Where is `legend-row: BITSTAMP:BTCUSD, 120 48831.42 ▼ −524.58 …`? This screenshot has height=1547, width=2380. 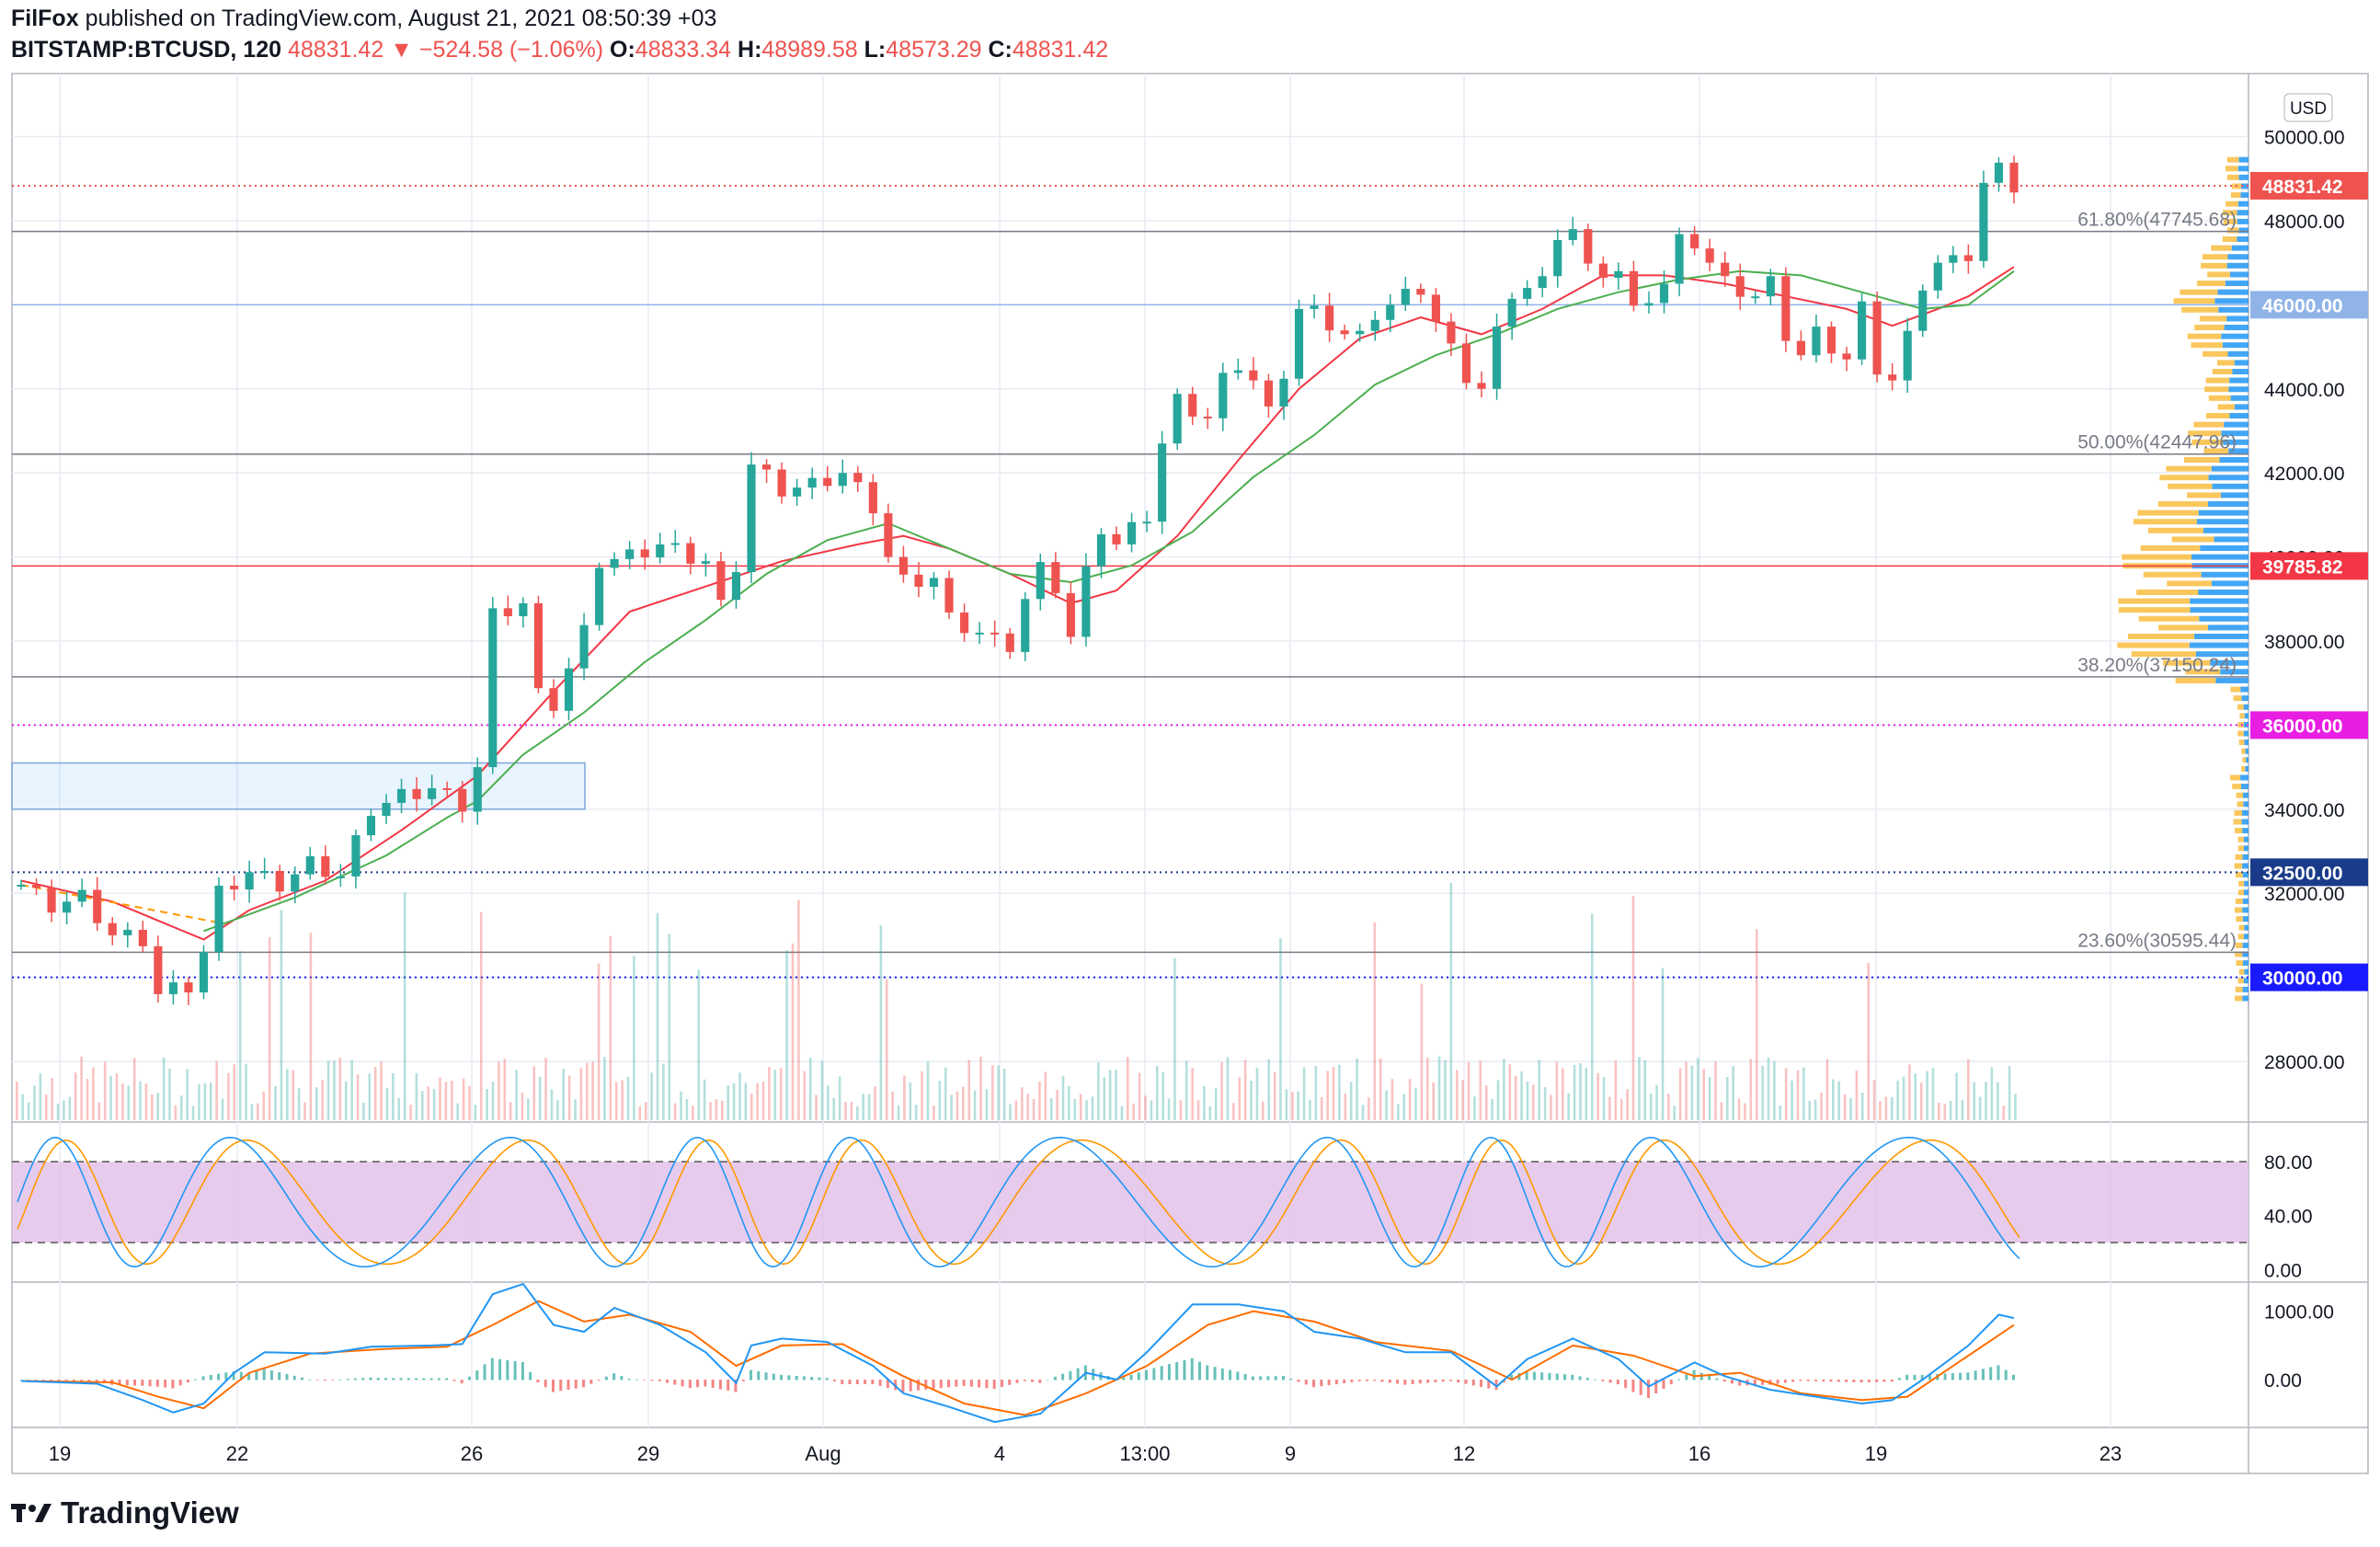
legend-row: BITSTAMP:BTCUSD, 120 48831.42 ▼ −524.58 … is located at coordinates (559, 50).